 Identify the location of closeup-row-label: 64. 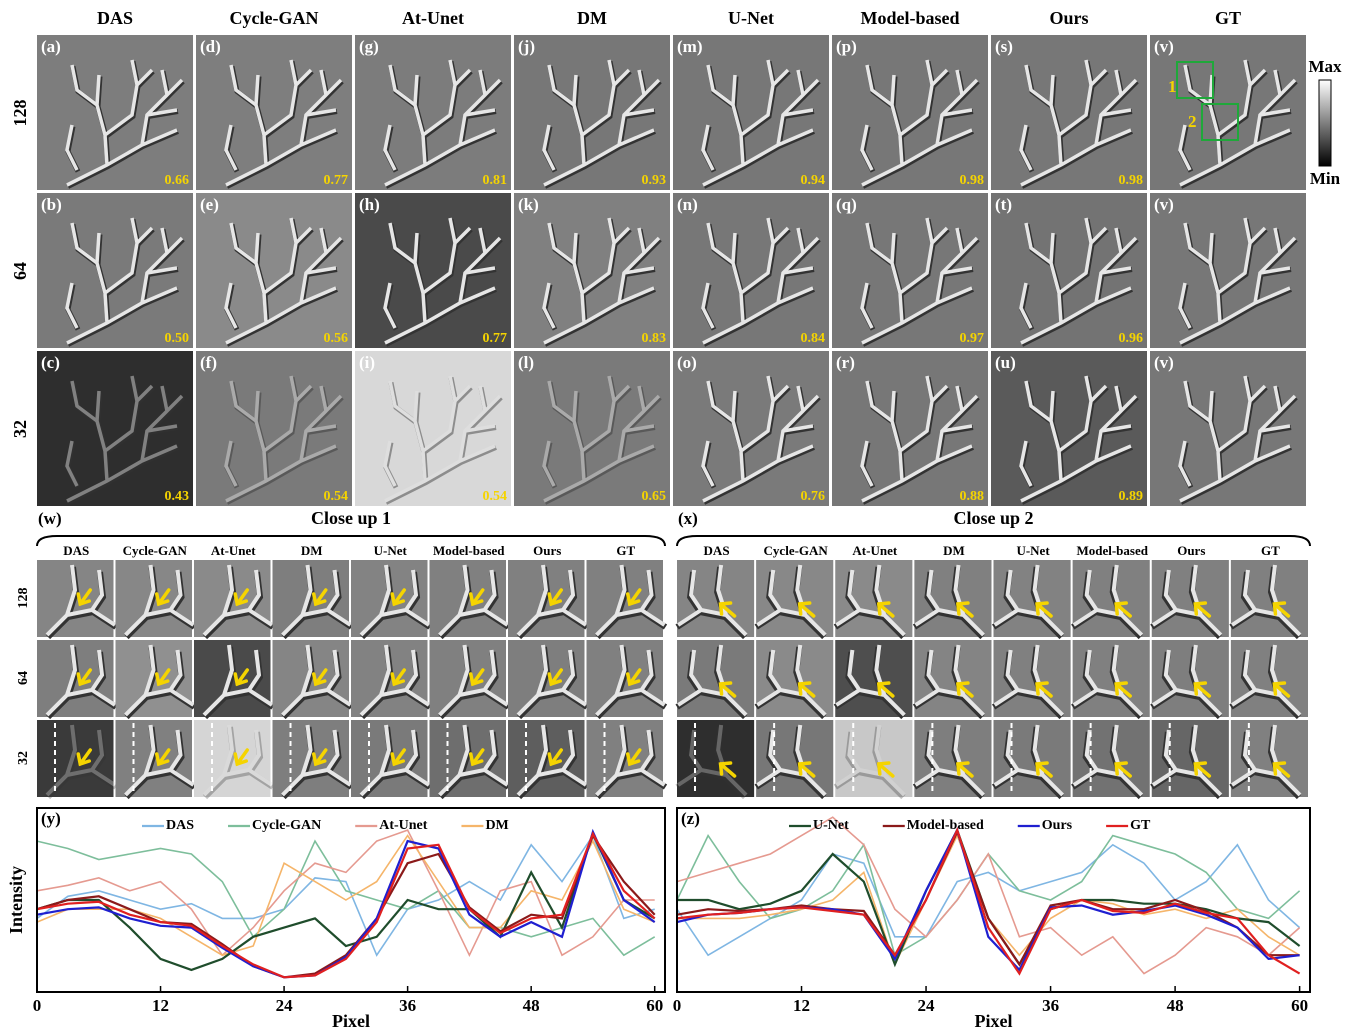
(23, 678).